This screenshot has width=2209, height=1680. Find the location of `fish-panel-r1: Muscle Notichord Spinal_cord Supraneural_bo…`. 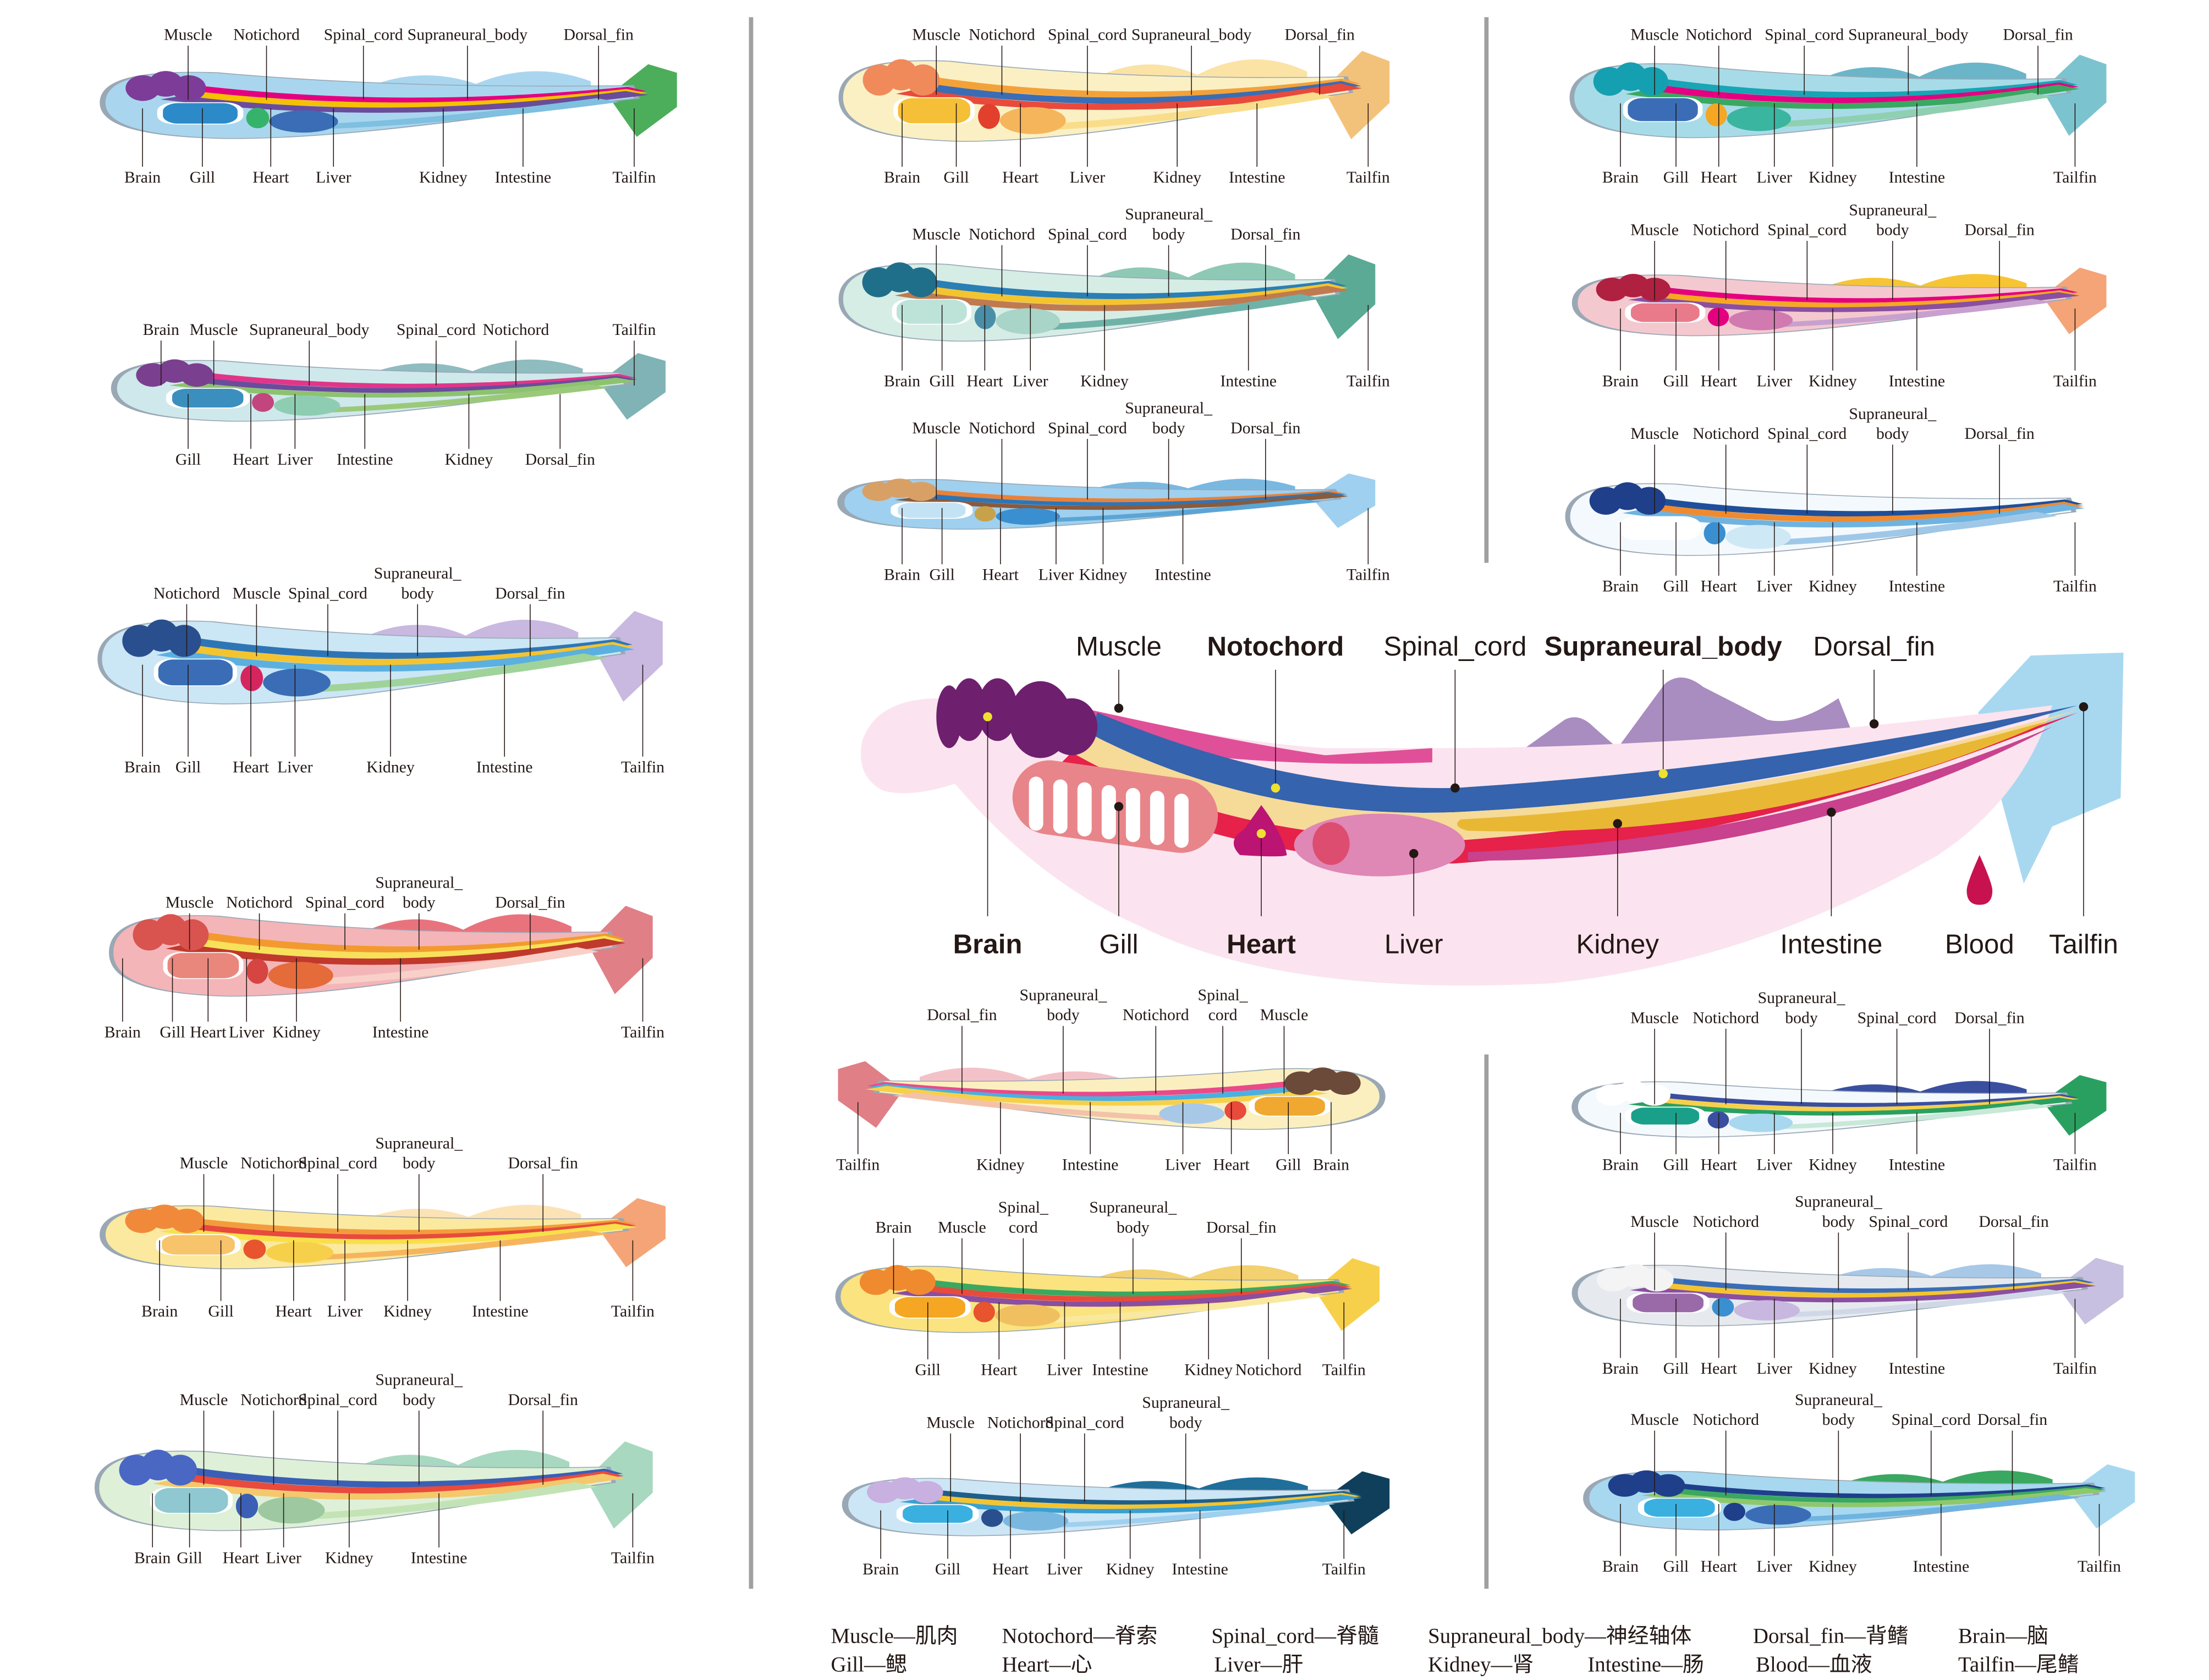

fish-panel-r1: Muscle Notichord Spinal_cord Supraneural_bo… is located at coordinates (1838, 106).